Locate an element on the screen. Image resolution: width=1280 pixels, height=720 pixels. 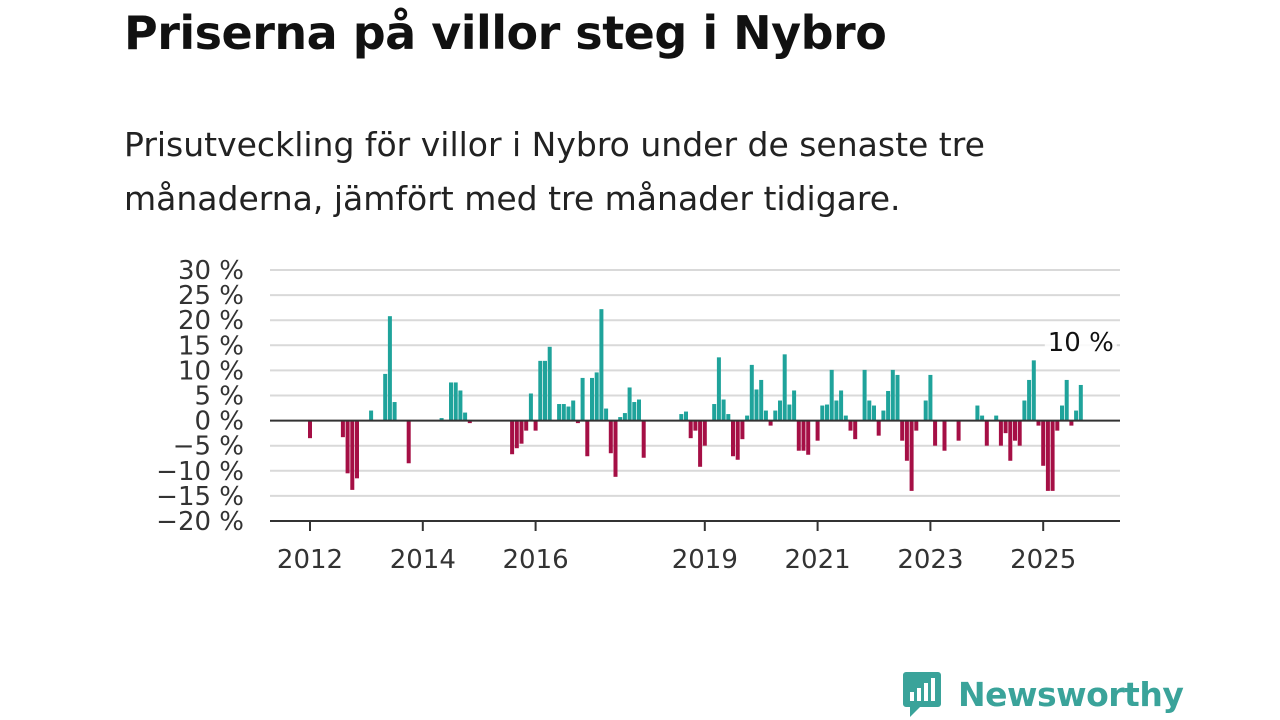
x-tick-label: 2012 is located at coordinates (310, 560).